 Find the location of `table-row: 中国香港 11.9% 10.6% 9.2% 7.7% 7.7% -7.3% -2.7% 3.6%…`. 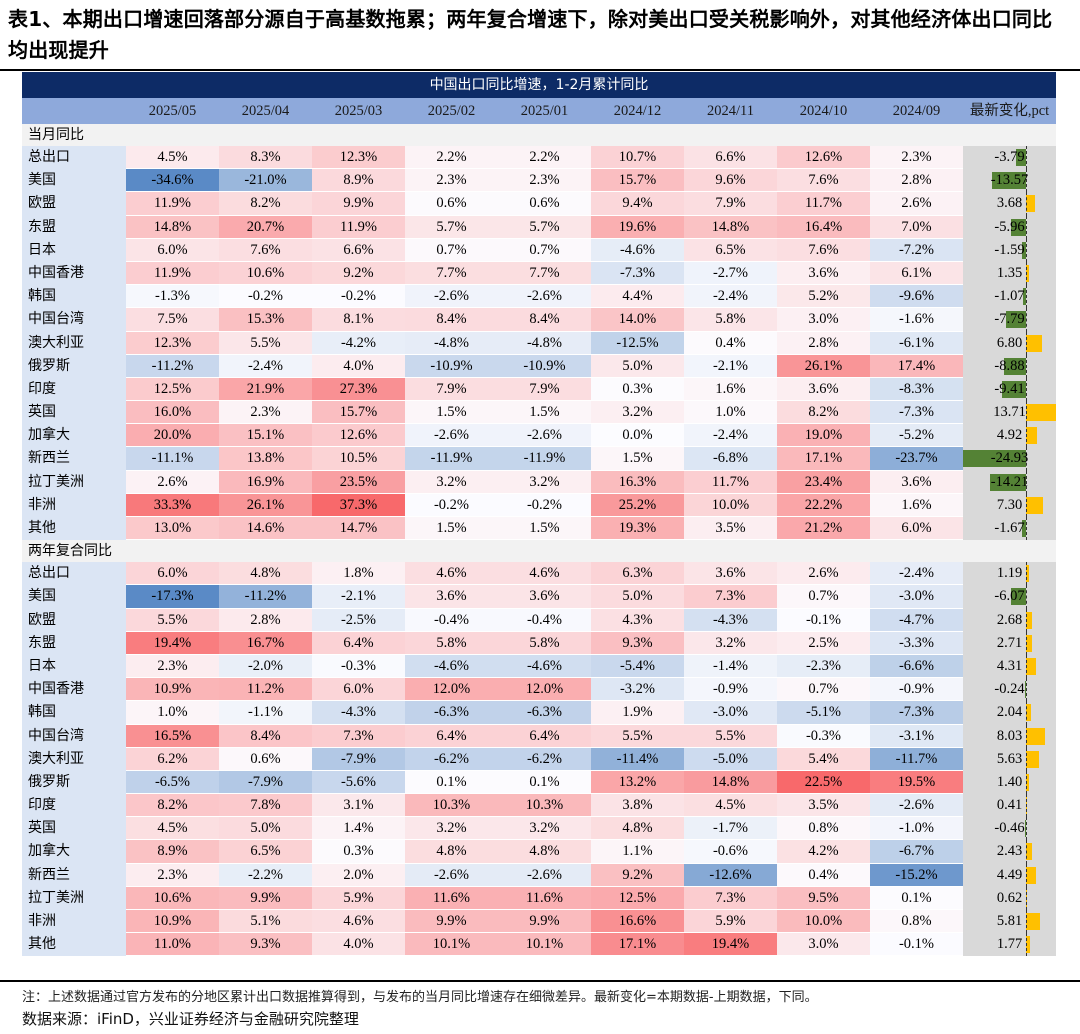

table-row: 中国香港 11.9% 10.6% 9.2% 7.7% 7.7% -7.3% -2.7% 3.6%… is located at coordinates (539, 273).